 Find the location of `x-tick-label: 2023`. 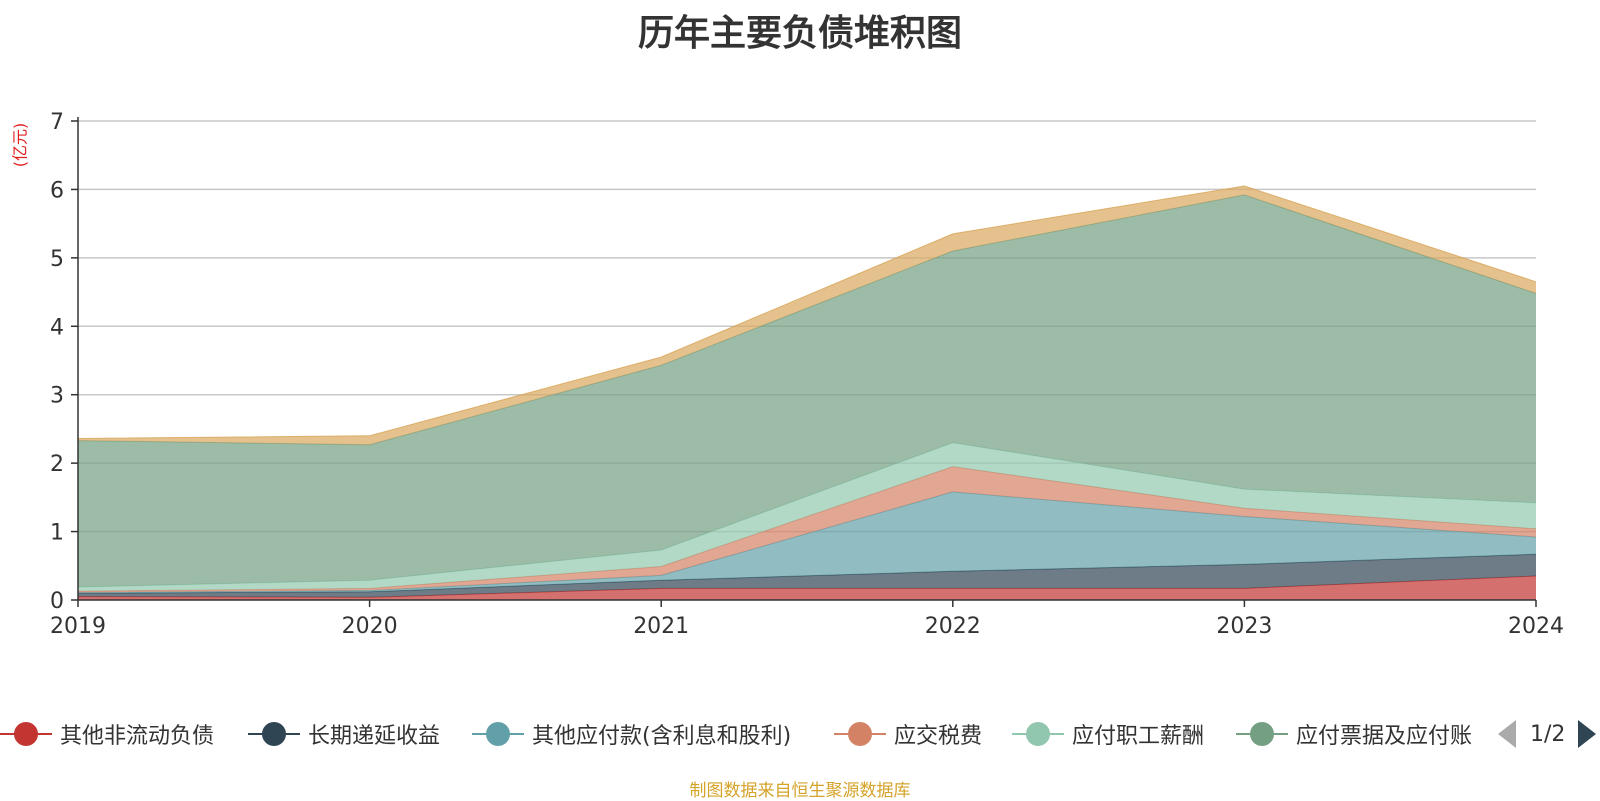

x-tick-label: 2023 is located at coordinates (1244, 626).